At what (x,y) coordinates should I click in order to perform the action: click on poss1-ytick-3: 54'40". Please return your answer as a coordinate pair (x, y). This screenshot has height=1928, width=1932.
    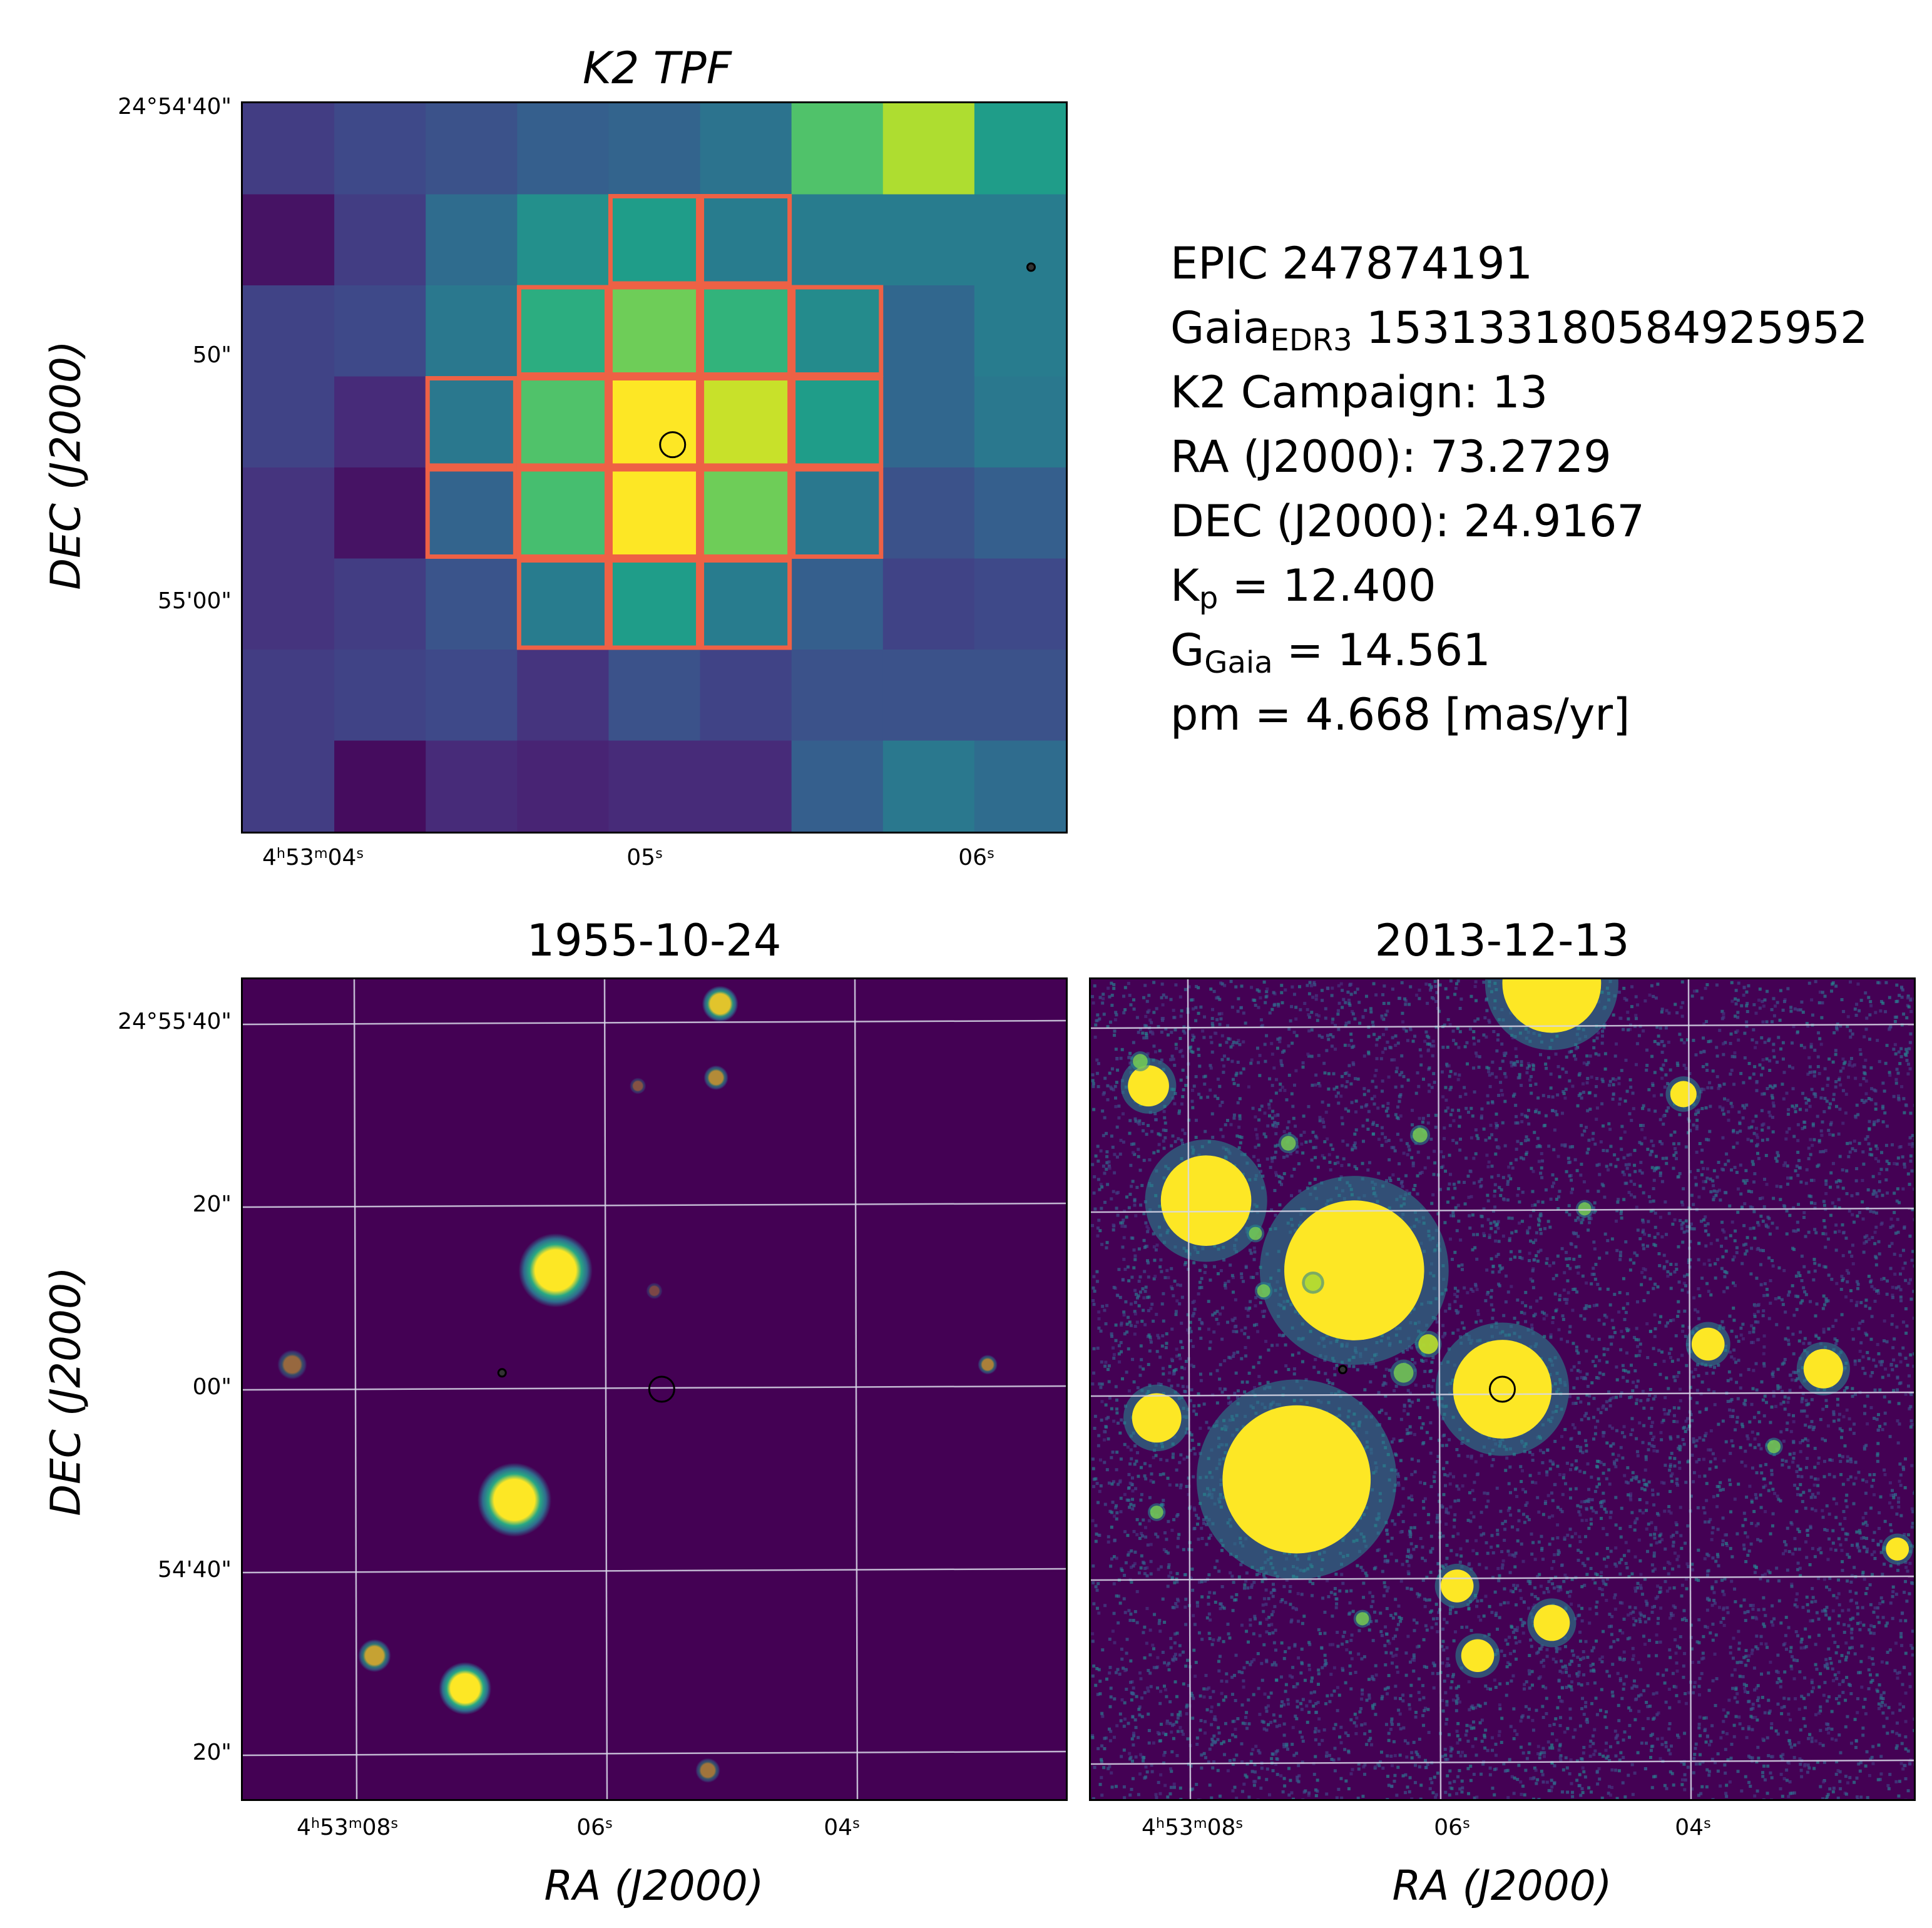
    Looking at the image, I should click on (195, 1570).